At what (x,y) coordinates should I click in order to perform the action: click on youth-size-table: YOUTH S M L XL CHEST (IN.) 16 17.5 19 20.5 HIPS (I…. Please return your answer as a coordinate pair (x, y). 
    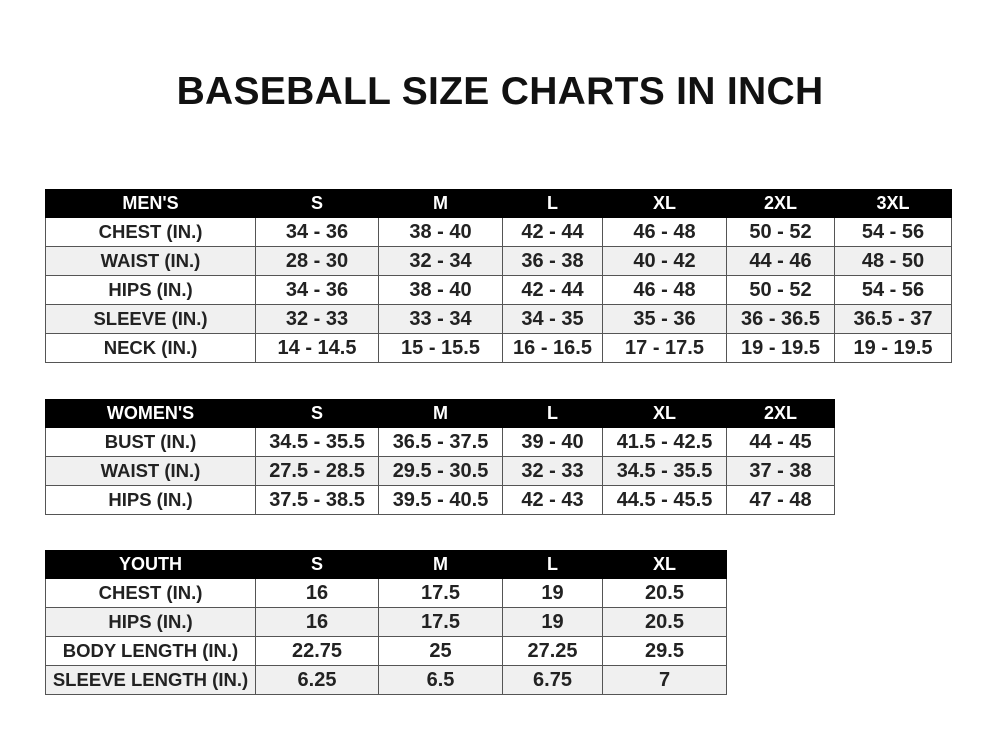
    Looking at the image, I should click on (386, 622).